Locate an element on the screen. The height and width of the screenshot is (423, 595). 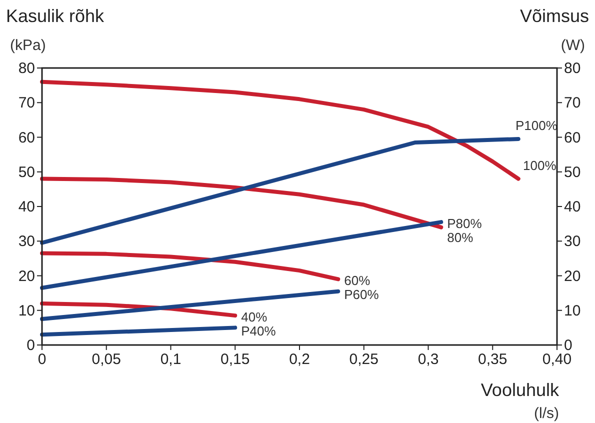
y-axis-title: Kasulik rõhk (kPa) is located at coordinates (56, 30).